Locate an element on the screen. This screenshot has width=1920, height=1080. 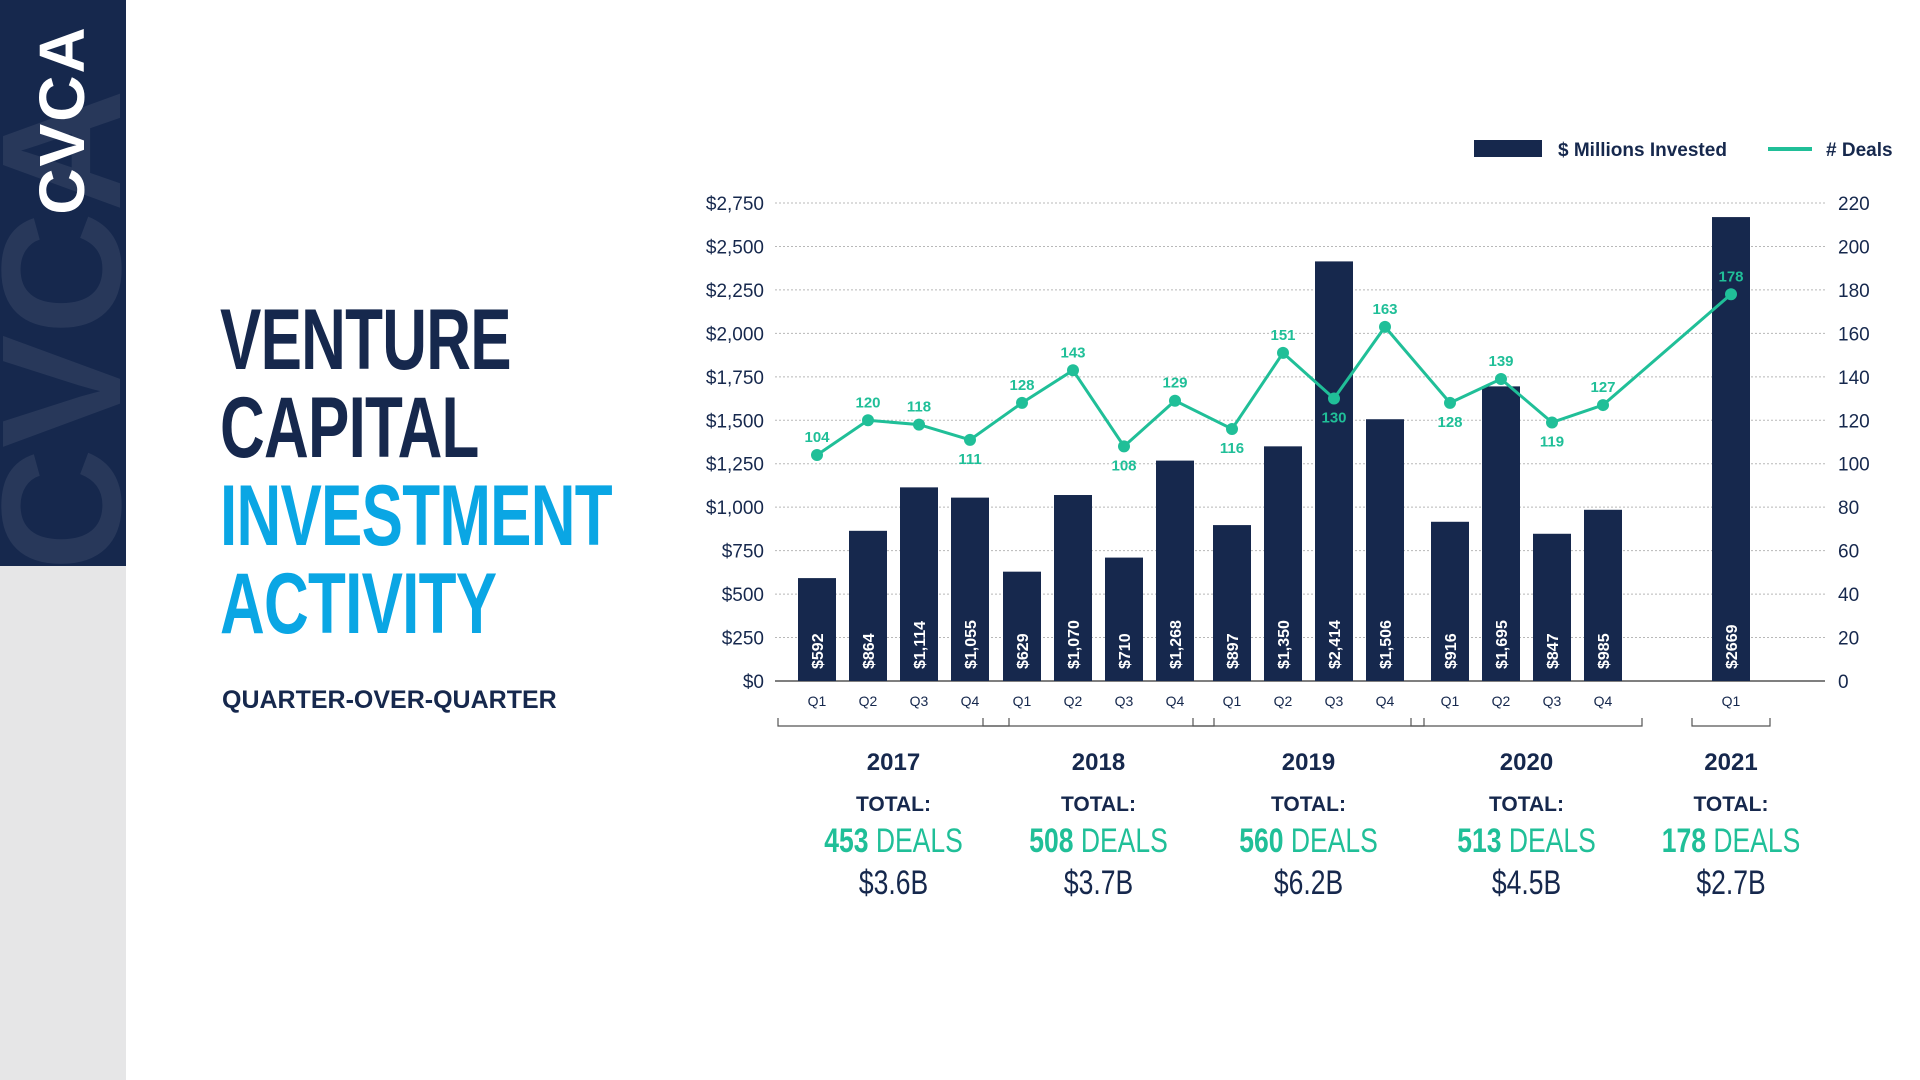
deals-value-label: 127 is located at coordinates (1602, 387).